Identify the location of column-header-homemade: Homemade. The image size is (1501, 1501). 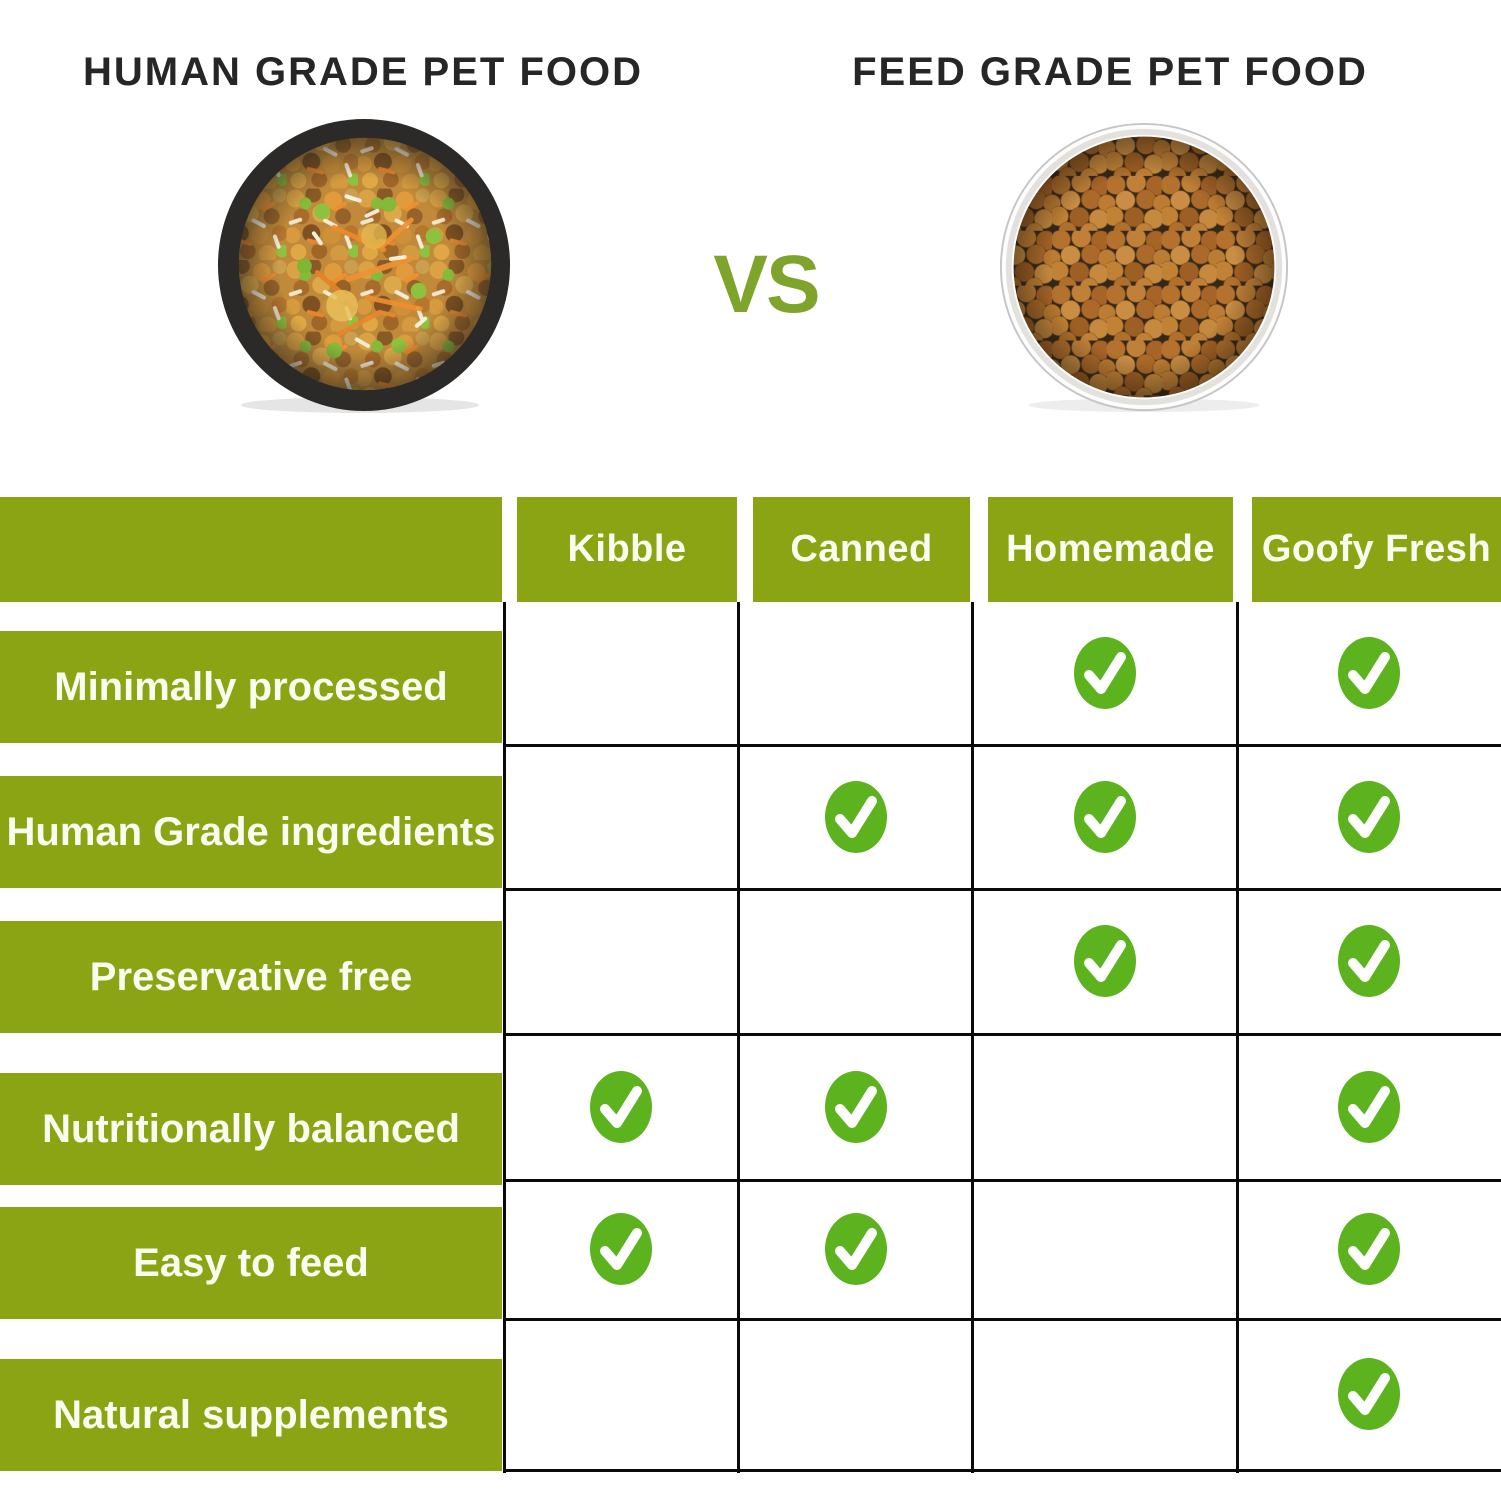
(1110, 549).